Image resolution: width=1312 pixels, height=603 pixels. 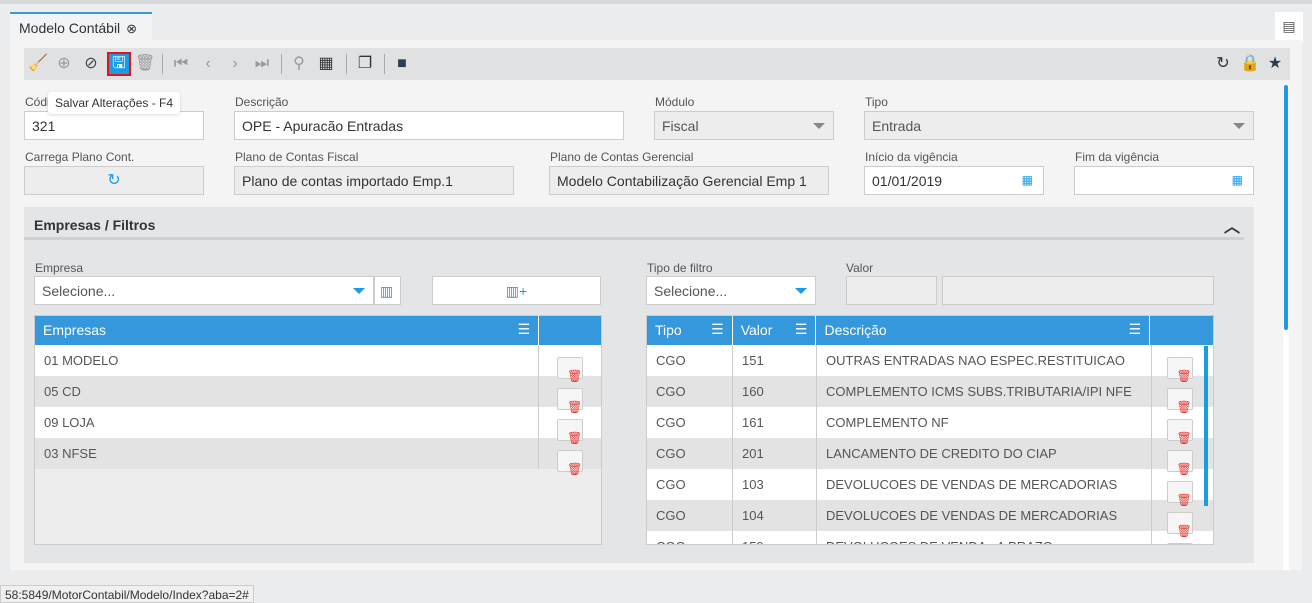 I want to click on table-row: 01 MODELO 🗑, so click(x=318, y=364).